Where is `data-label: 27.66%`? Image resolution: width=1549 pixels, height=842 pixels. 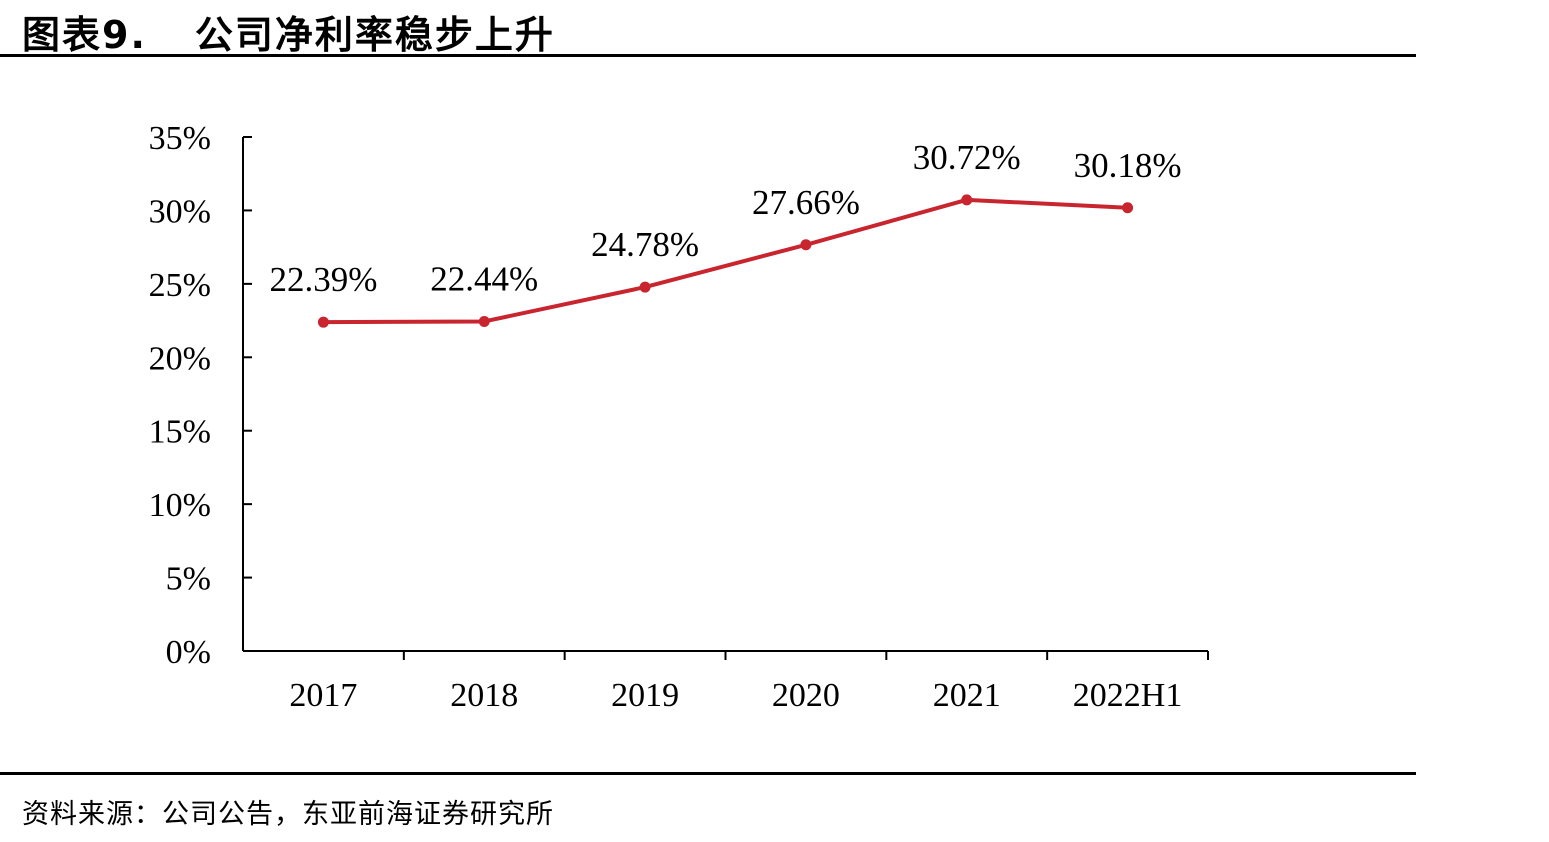 data-label: 27.66% is located at coordinates (806, 202).